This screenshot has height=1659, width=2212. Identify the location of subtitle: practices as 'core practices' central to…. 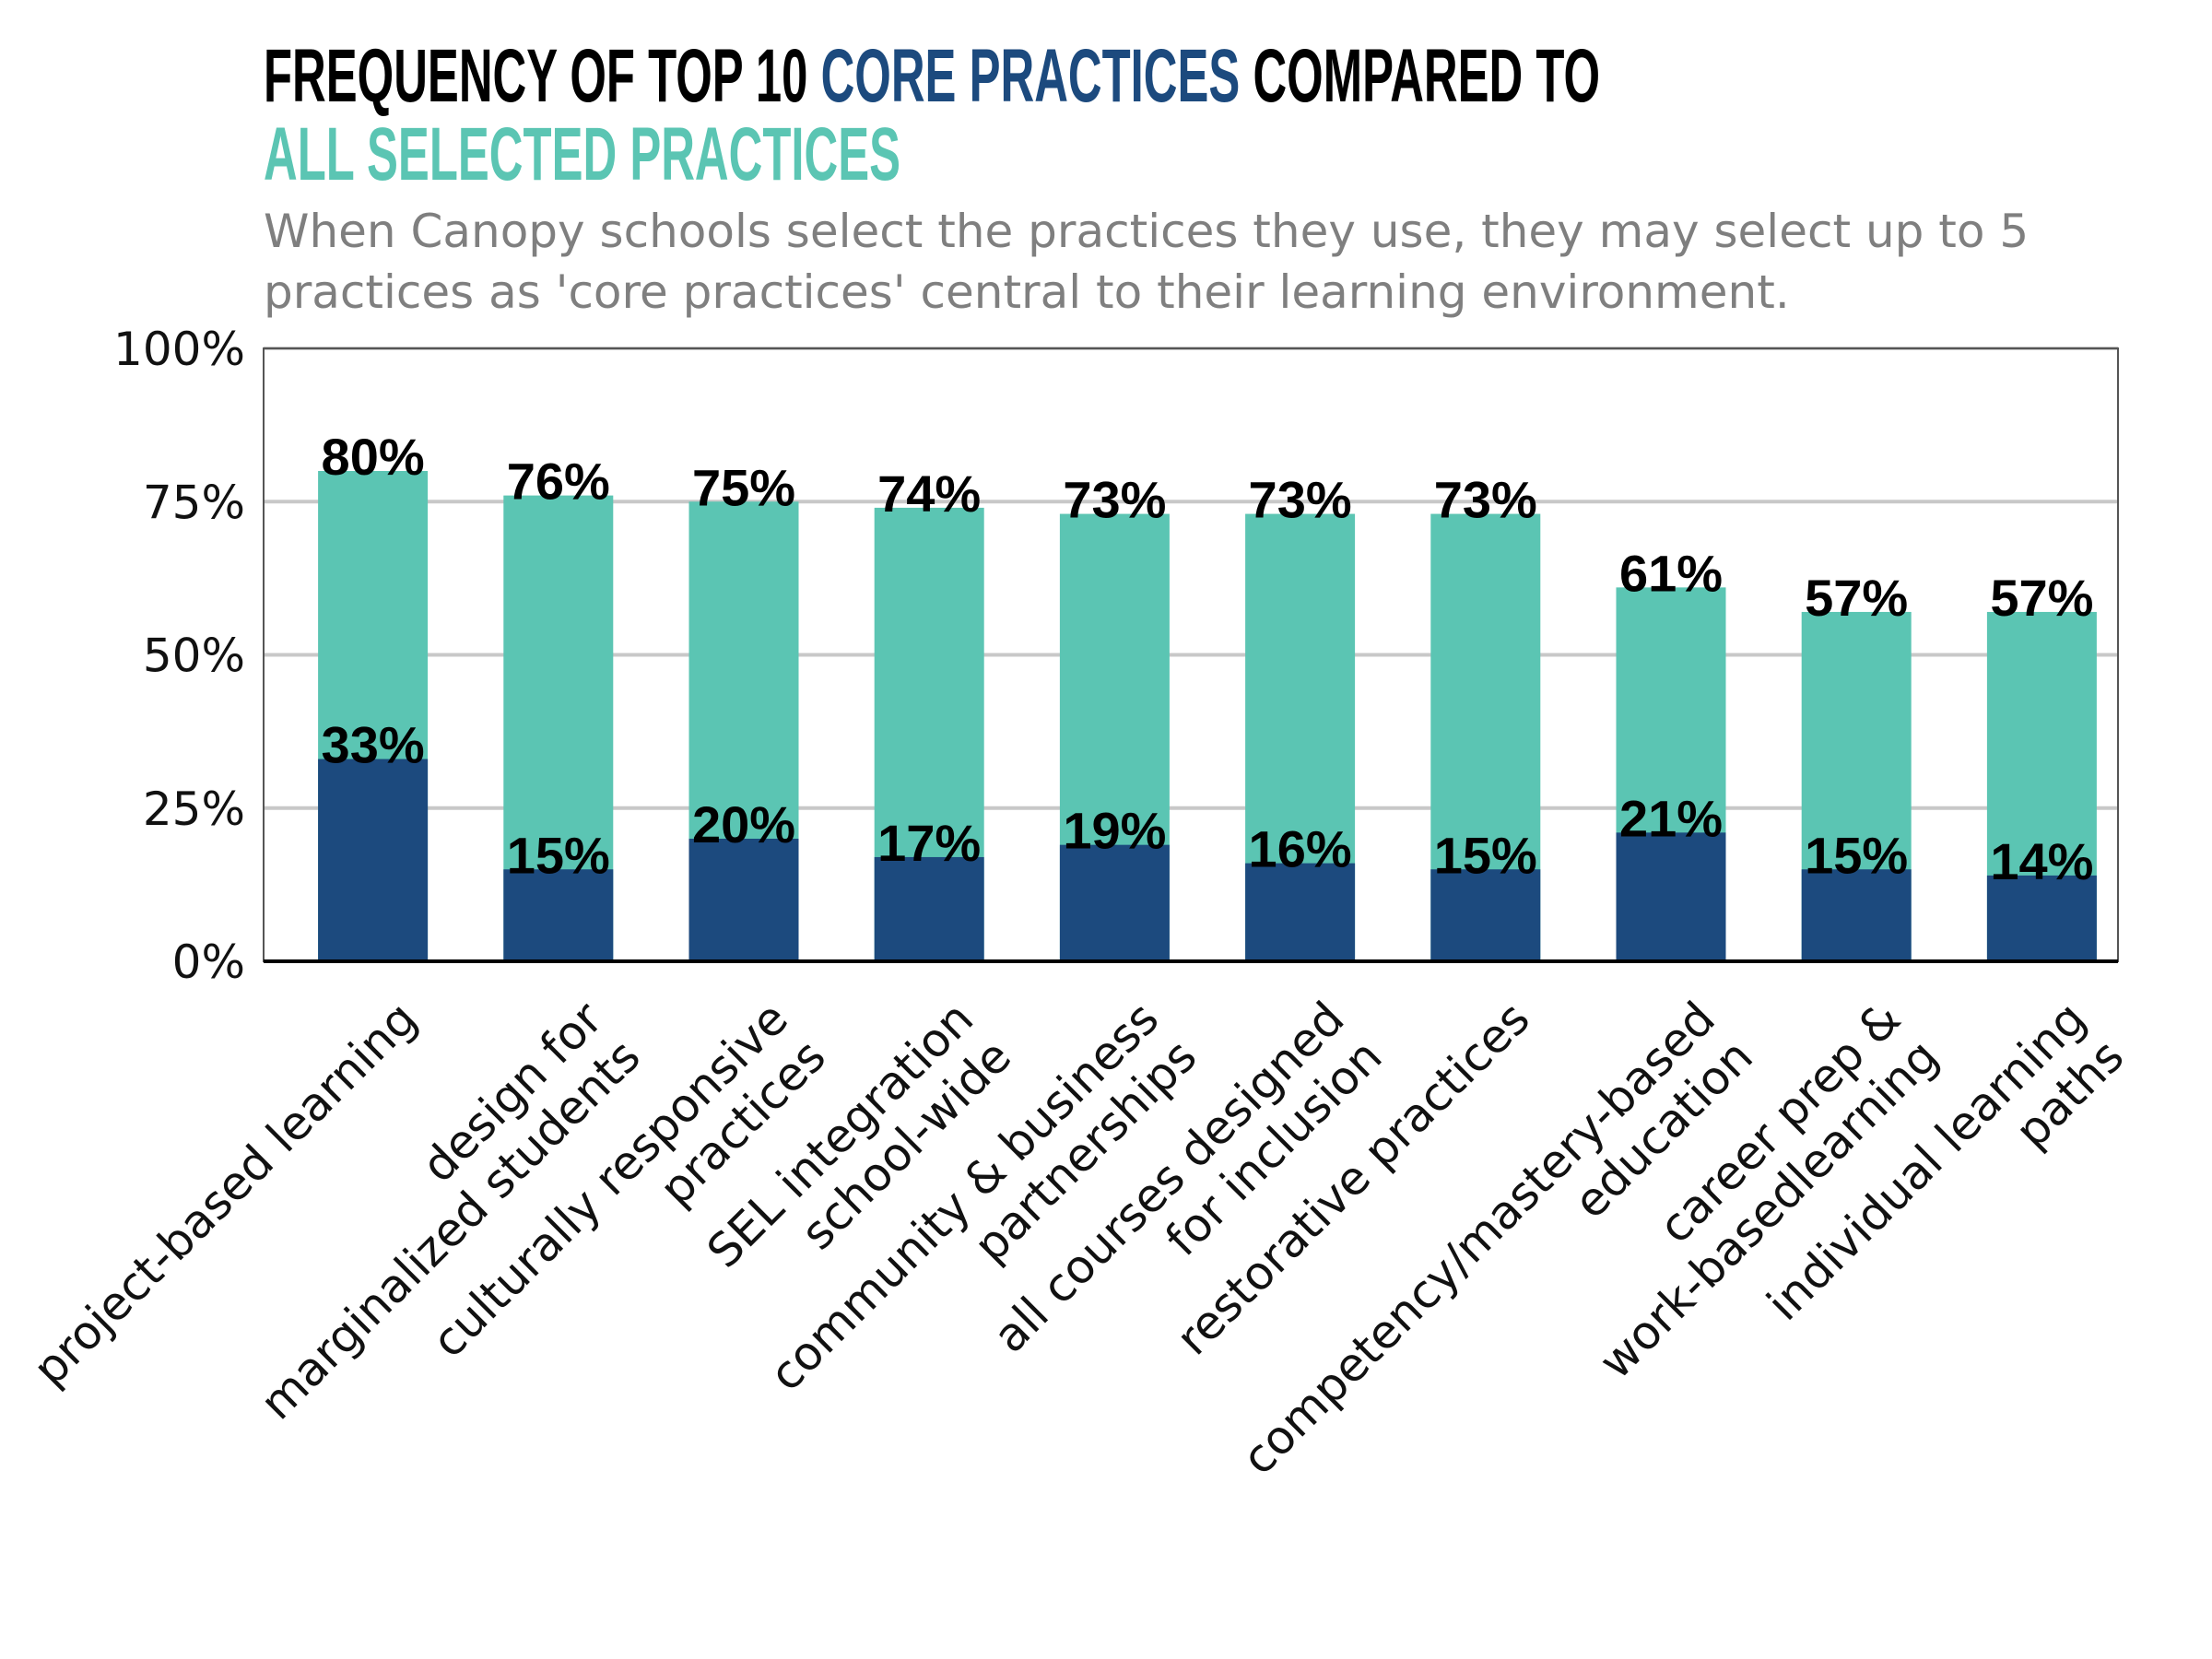
(1027, 292).